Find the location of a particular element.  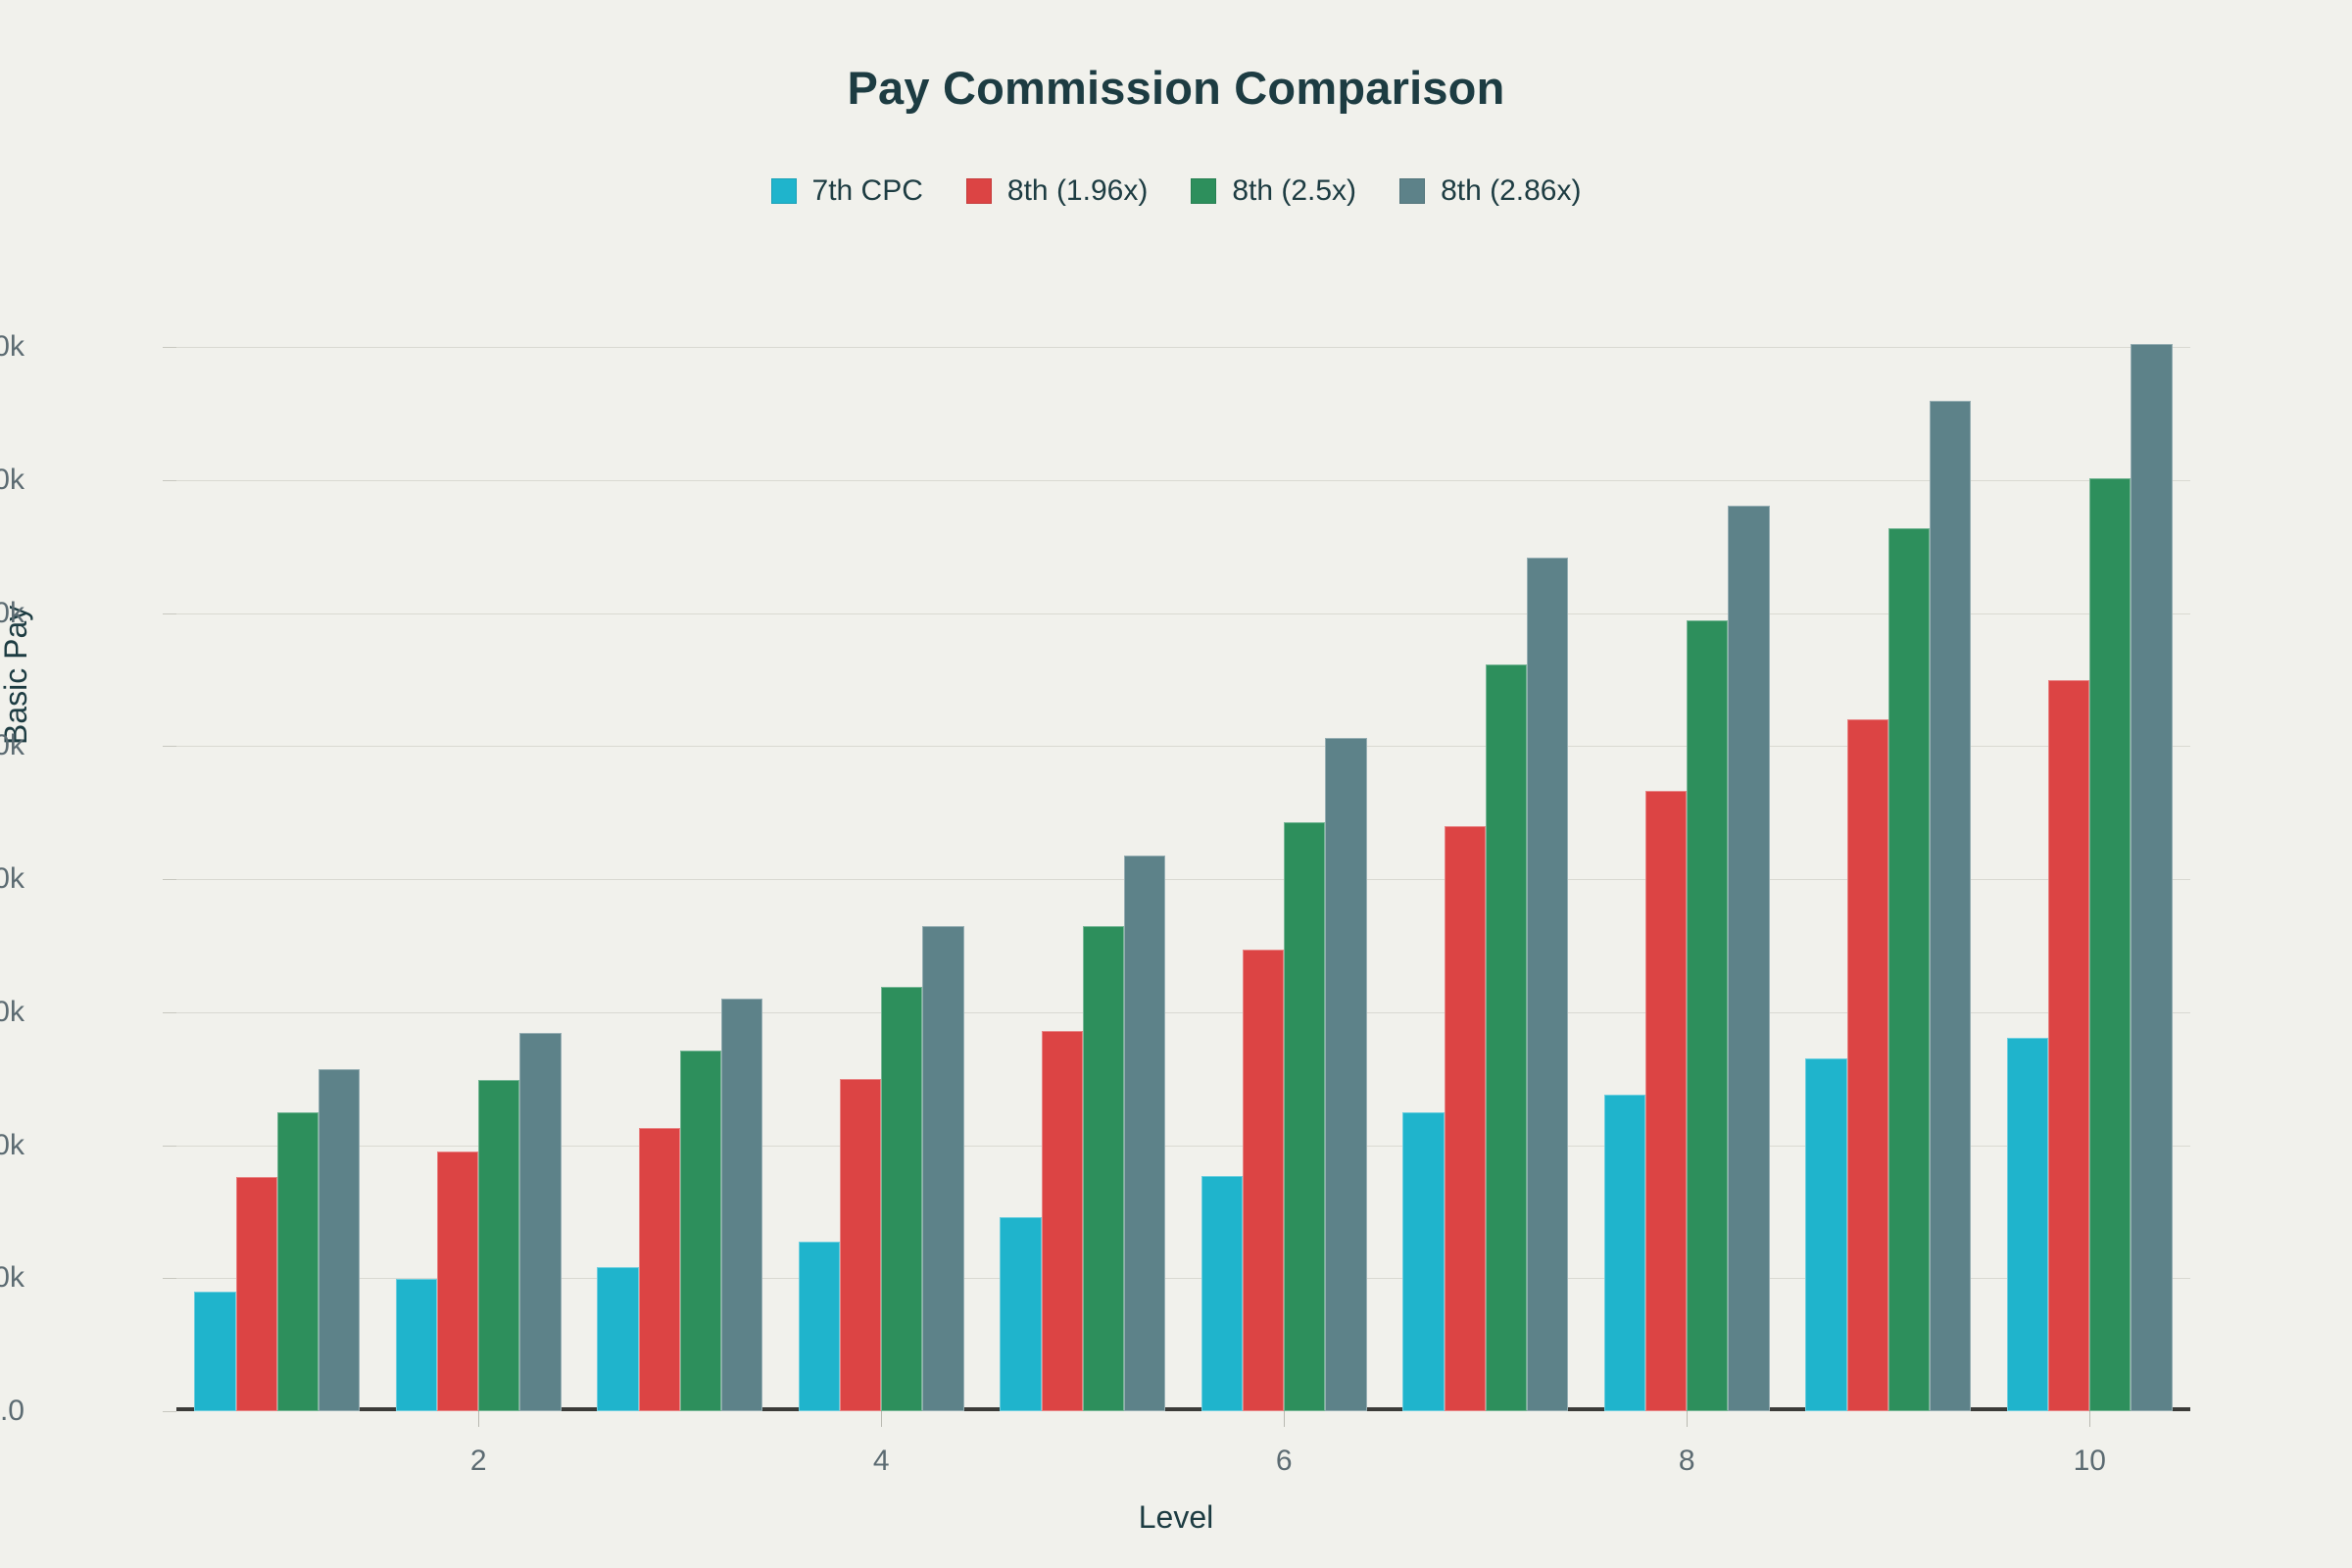

y-tick-label: 40k is located at coordinates (12, 1144).